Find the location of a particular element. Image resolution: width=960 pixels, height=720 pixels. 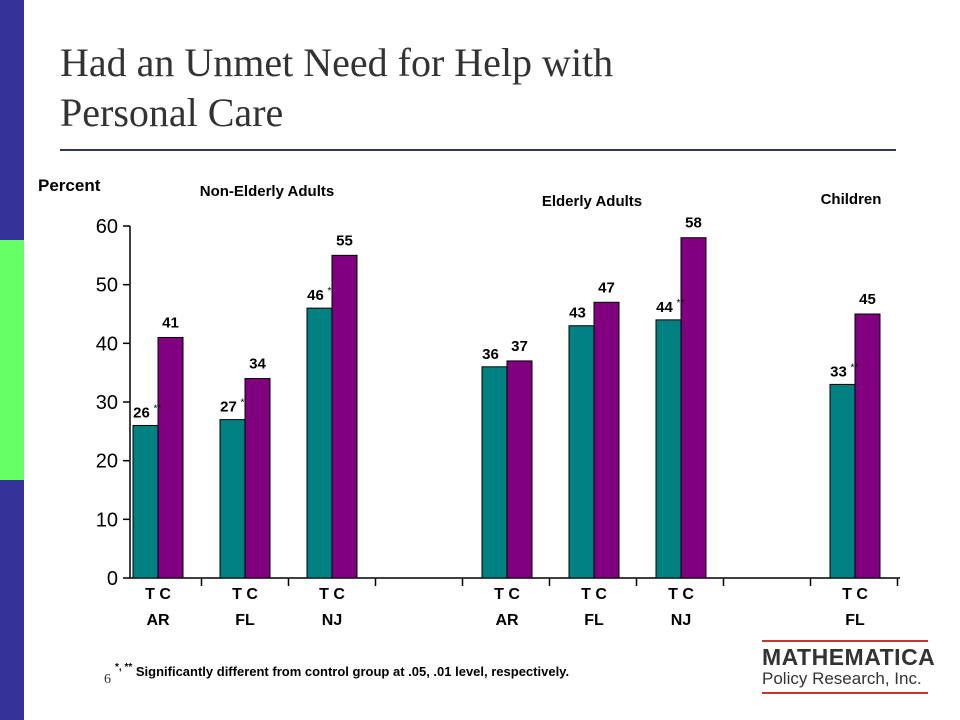

y-tick-label: 10 is located at coordinates (107, 520).